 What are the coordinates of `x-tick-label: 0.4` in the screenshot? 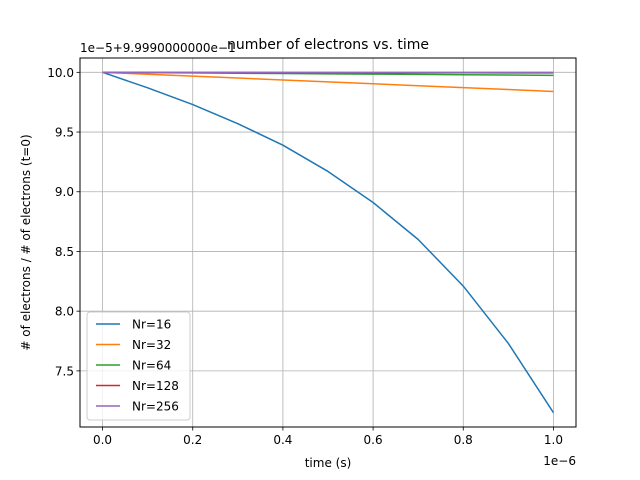 It's located at (282, 440).